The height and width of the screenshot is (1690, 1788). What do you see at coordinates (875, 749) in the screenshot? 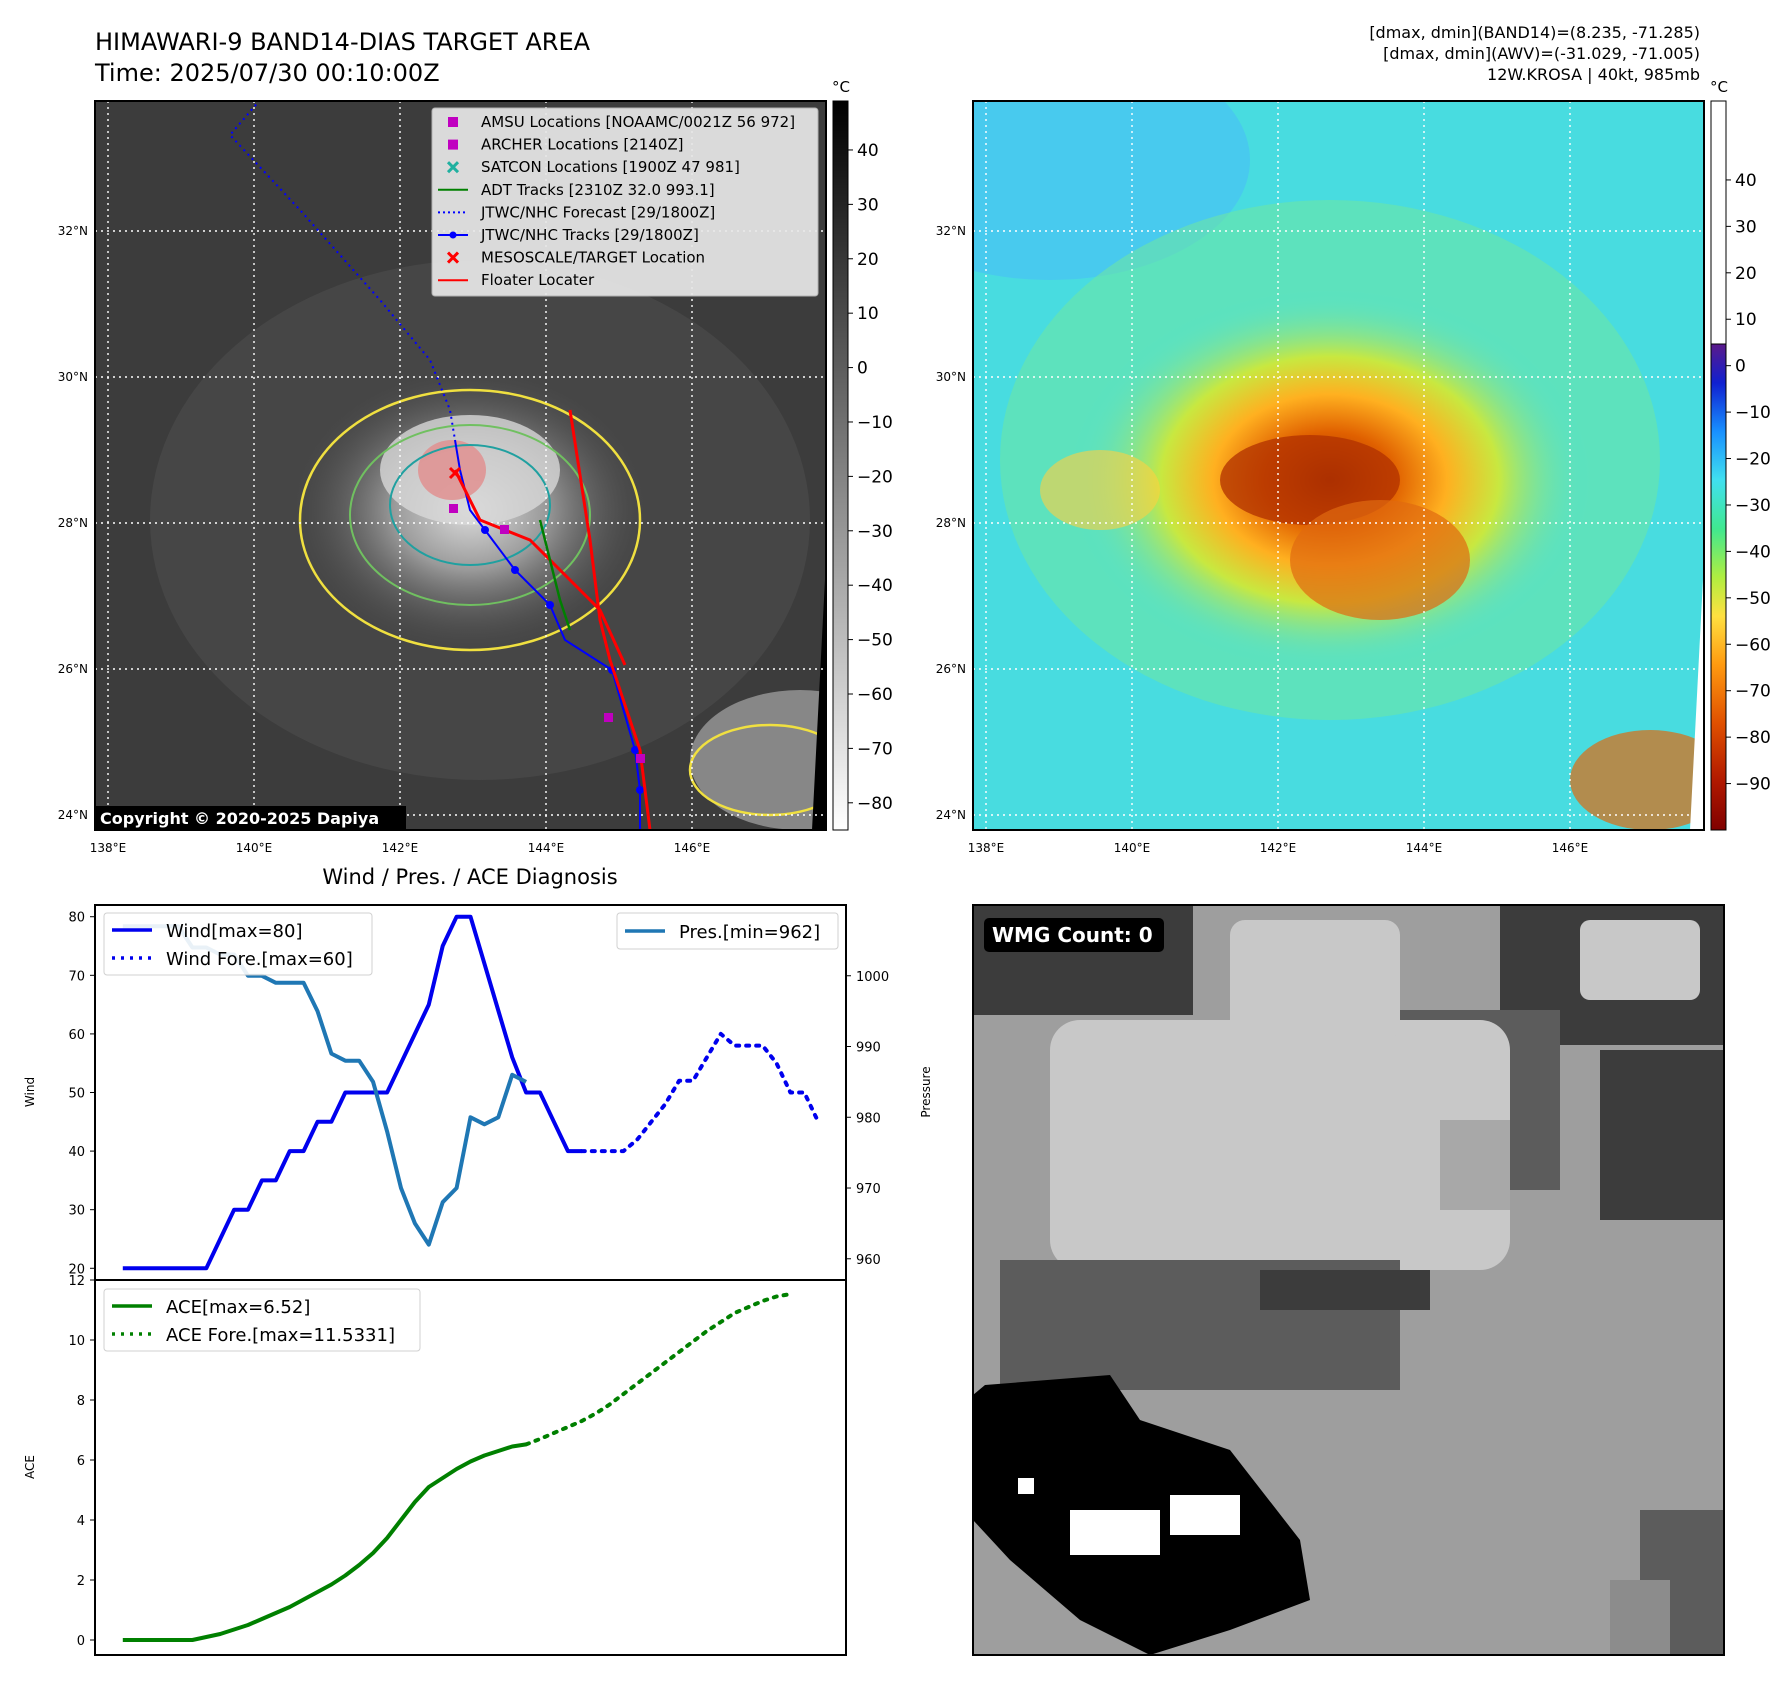
I see `ir-colorbar-tick: −70` at bounding box center [875, 749].